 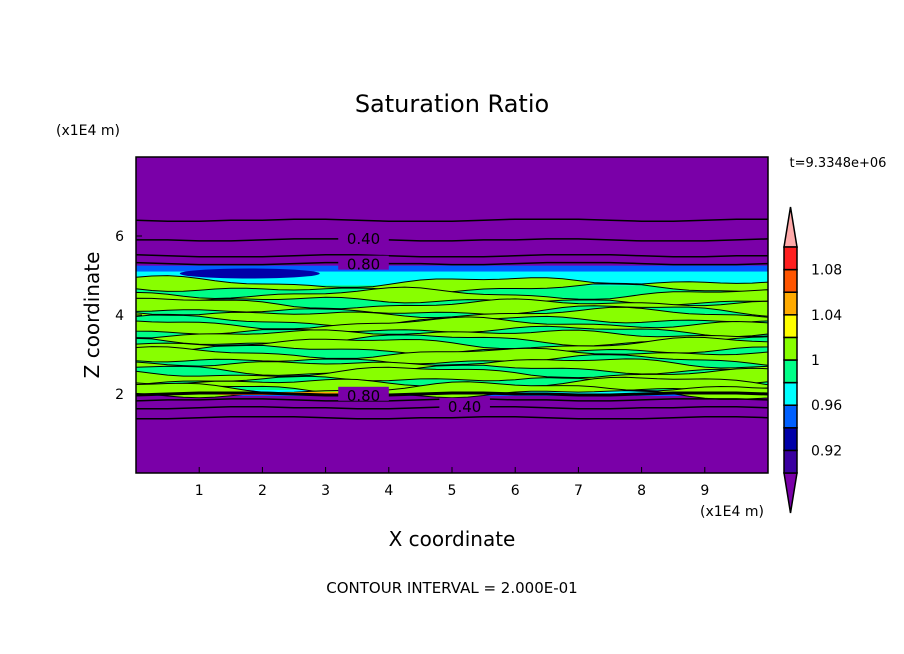 I want to click on colorbar-over-triangle, so click(x=790, y=227).